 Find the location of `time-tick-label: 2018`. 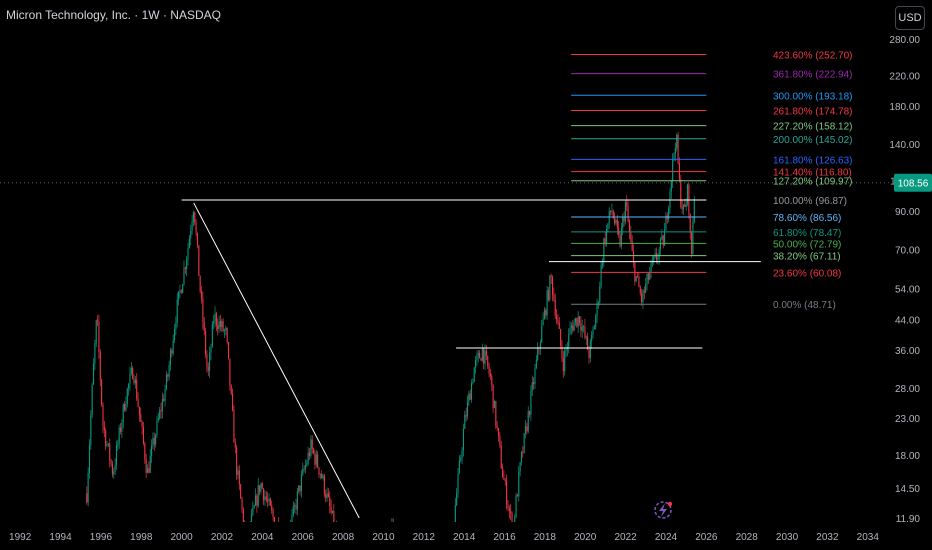

time-tick-label: 2018 is located at coordinates (545, 537).